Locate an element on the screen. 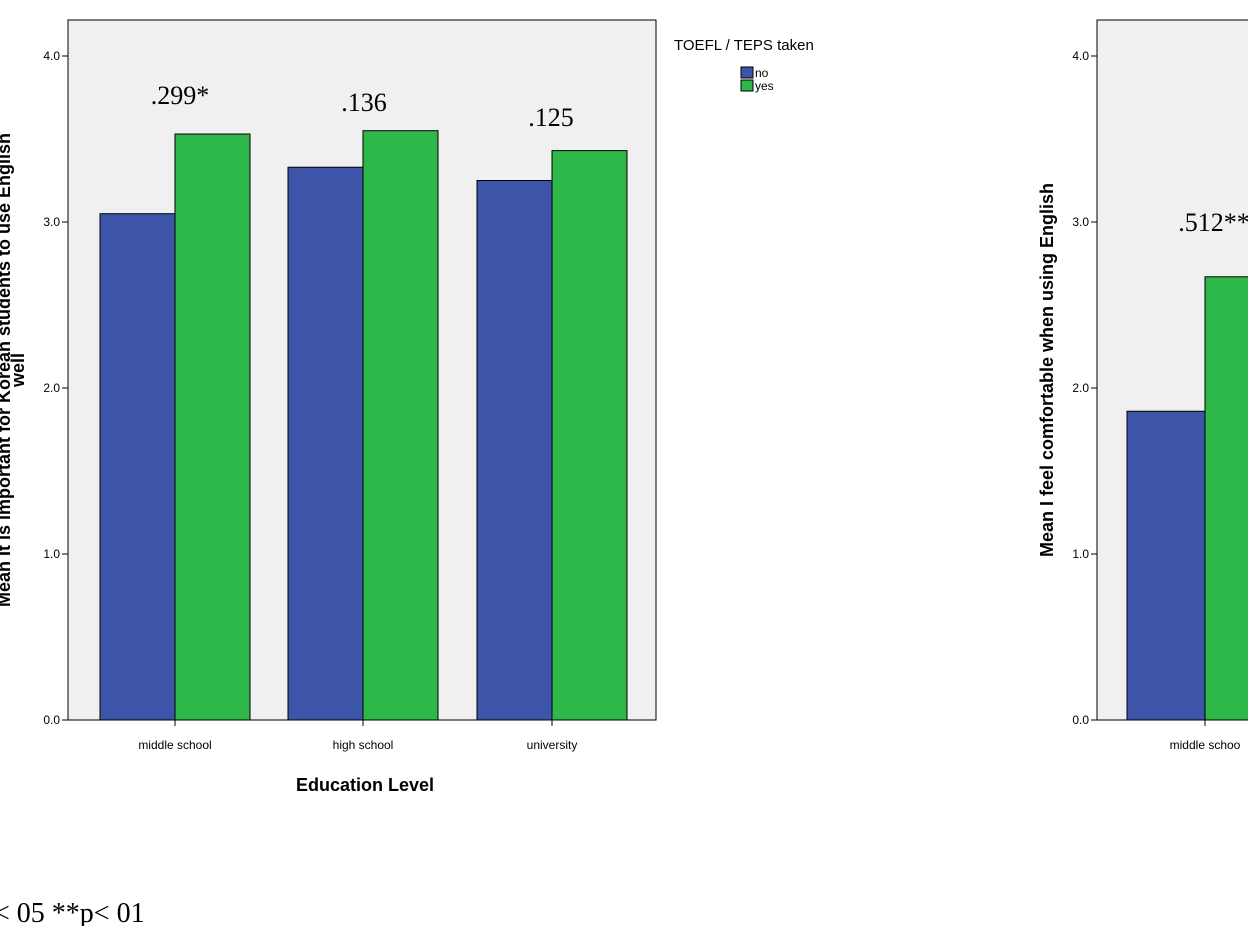  x-tick-label: middle school is located at coordinates (174, 745).